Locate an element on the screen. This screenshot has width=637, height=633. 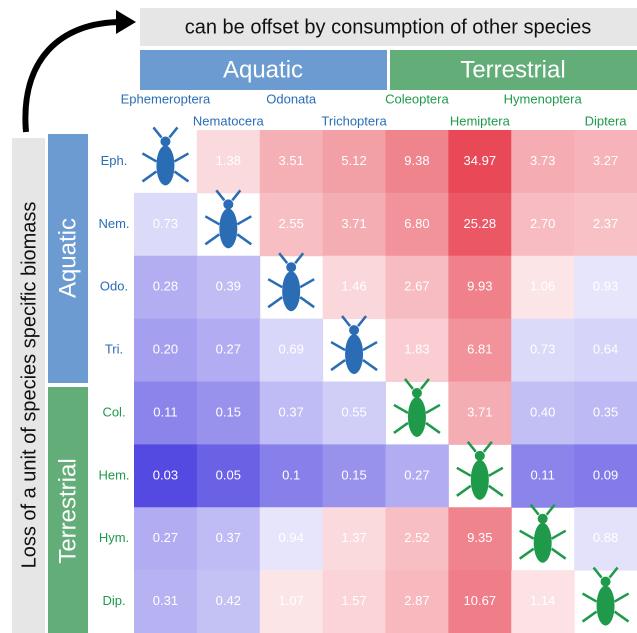
cell-label: 2.70 is located at coordinates (542, 223).